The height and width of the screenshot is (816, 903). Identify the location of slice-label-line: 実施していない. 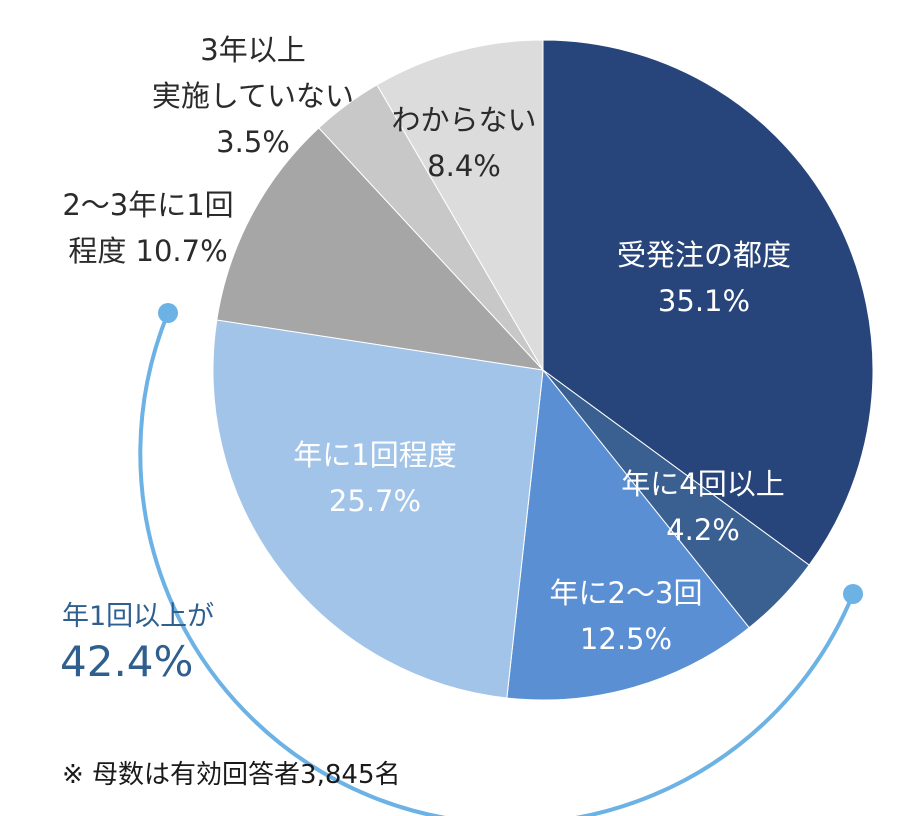
(253, 96).